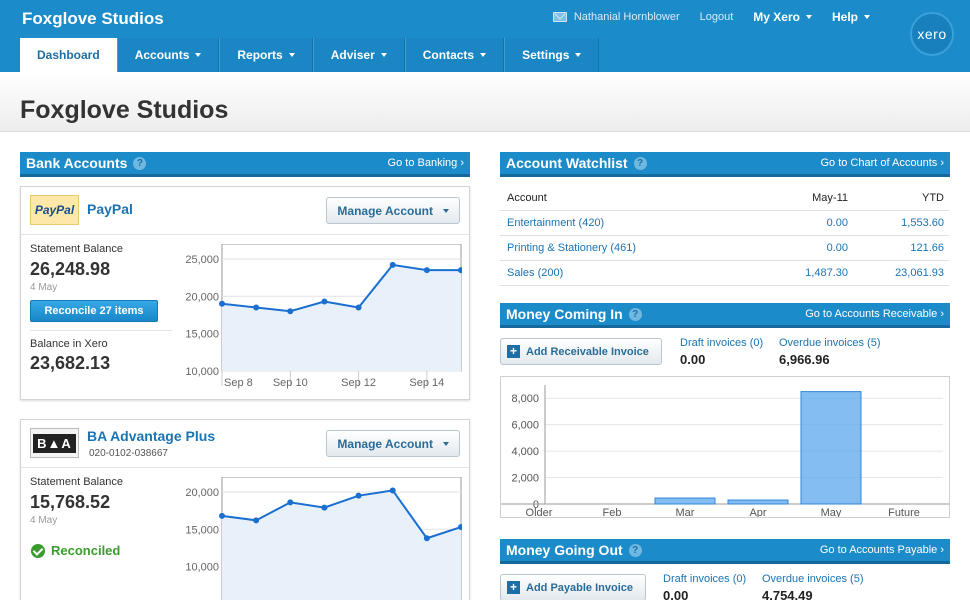 The height and width of the screenshot is (600, 970). What do you see at coordinates (124, 110) in the screenshot?
I see `page-title: Foxglove Studios` at bounding box center [124, 110].